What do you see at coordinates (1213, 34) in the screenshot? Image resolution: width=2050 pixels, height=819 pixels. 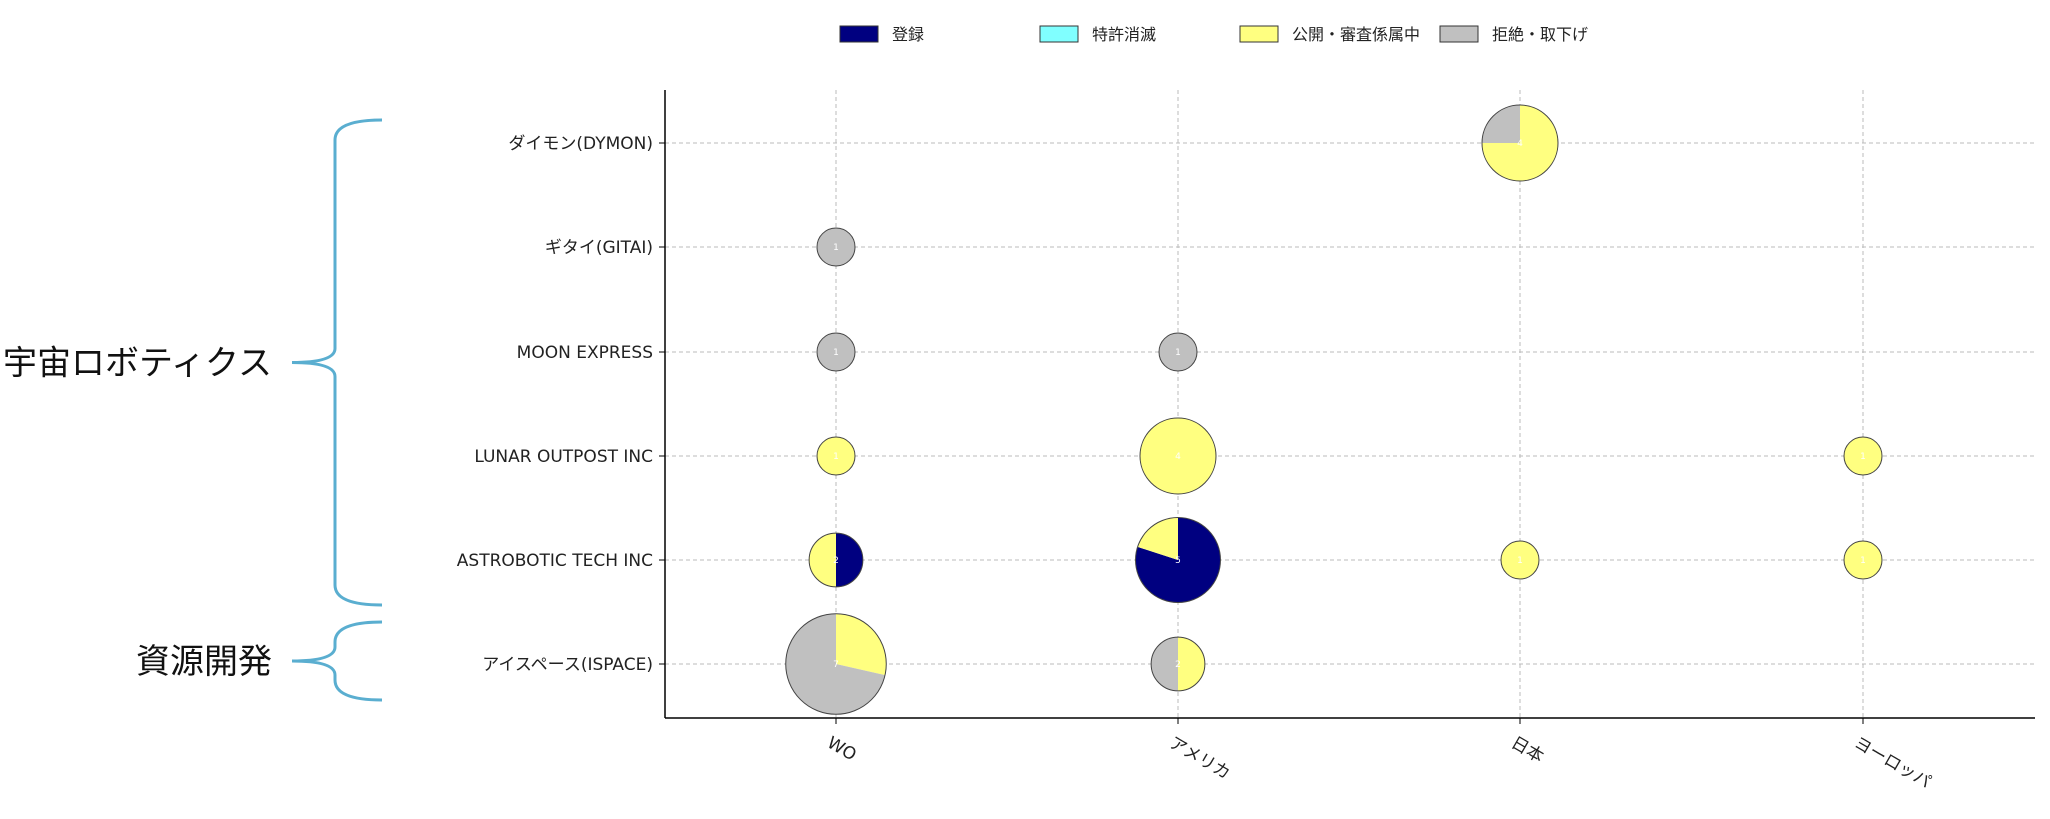 I see `legend: 登録 特許消滅 公開・審査係属中 拒絶・取下げ` at bounding box center [1213, 34].